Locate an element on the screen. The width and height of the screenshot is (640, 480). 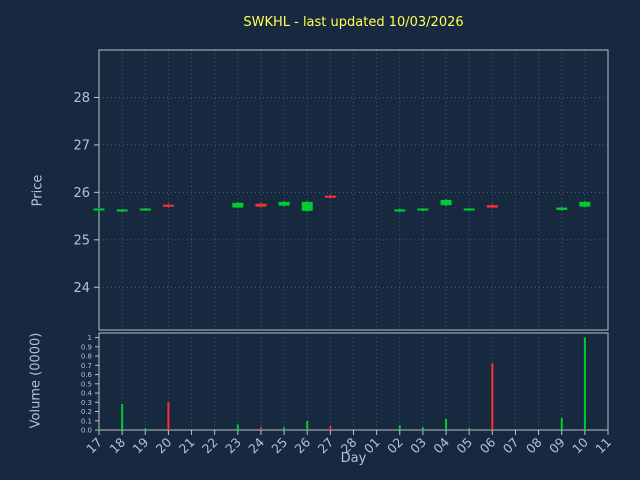
svg-text: 07 is located at coordinates (511, 446).